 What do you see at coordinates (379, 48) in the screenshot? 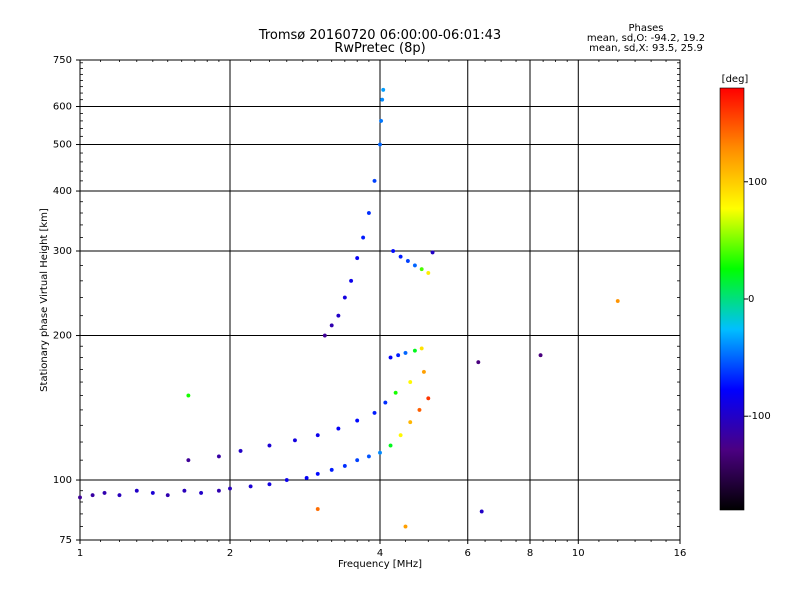
I see `chart-subtitle: RwPretec (8p)` at bounding box center [379, 48].